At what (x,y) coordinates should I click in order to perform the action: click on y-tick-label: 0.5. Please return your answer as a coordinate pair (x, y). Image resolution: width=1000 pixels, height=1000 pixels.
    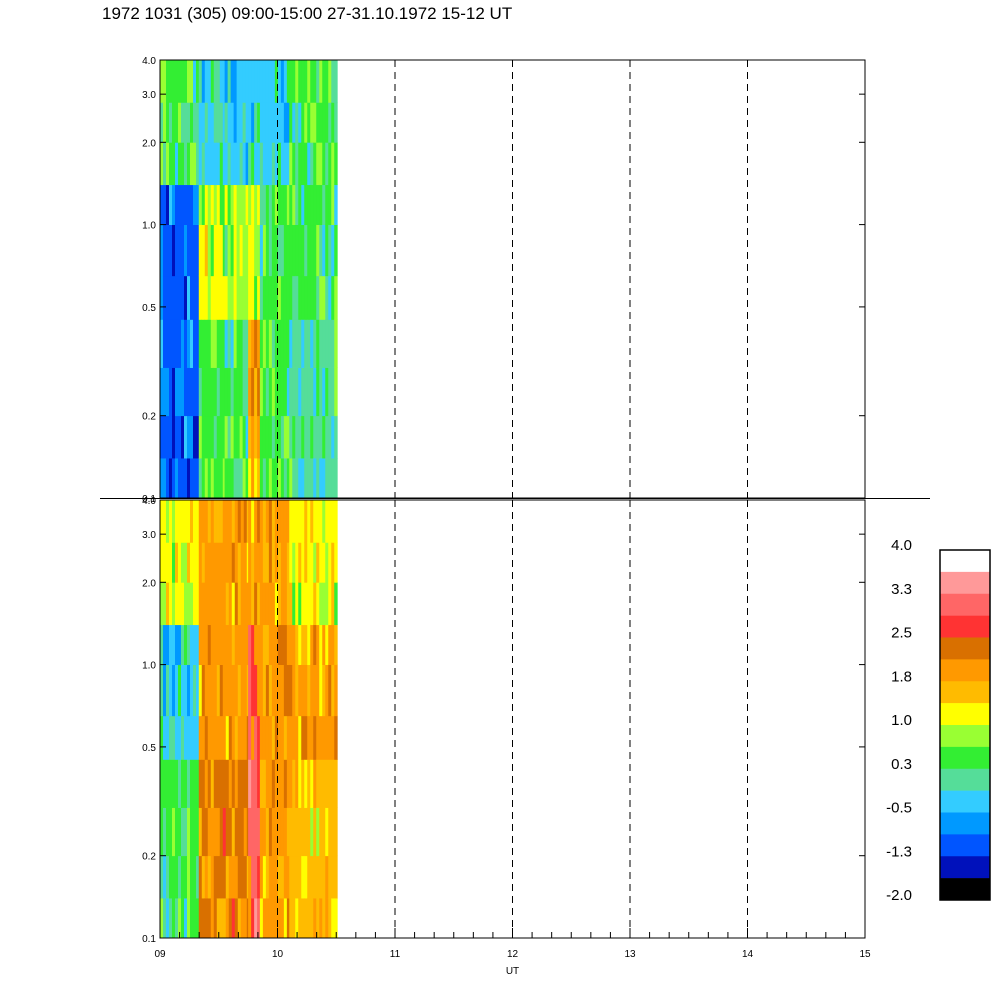
    Looking at the image, I should click on (149, 748).